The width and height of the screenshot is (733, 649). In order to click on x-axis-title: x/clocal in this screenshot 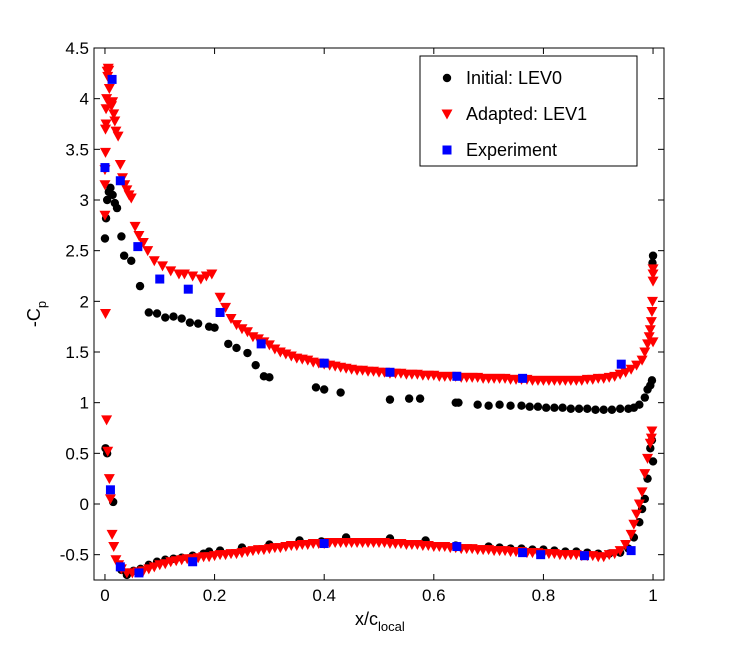, I will do `click(380, 621)`.